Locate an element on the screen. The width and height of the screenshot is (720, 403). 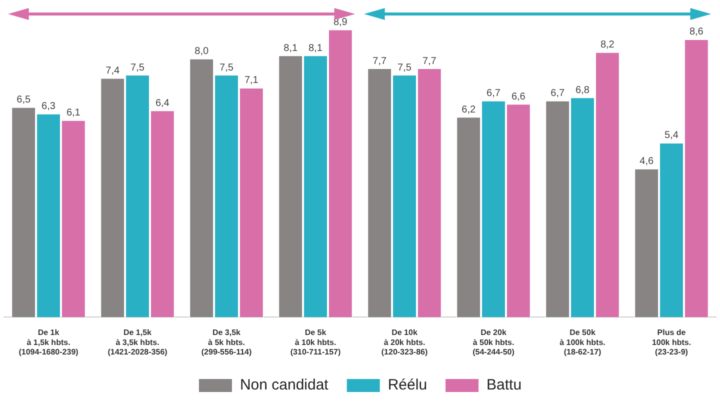
legend-label: Réélu is located at coordinates (408, 385).